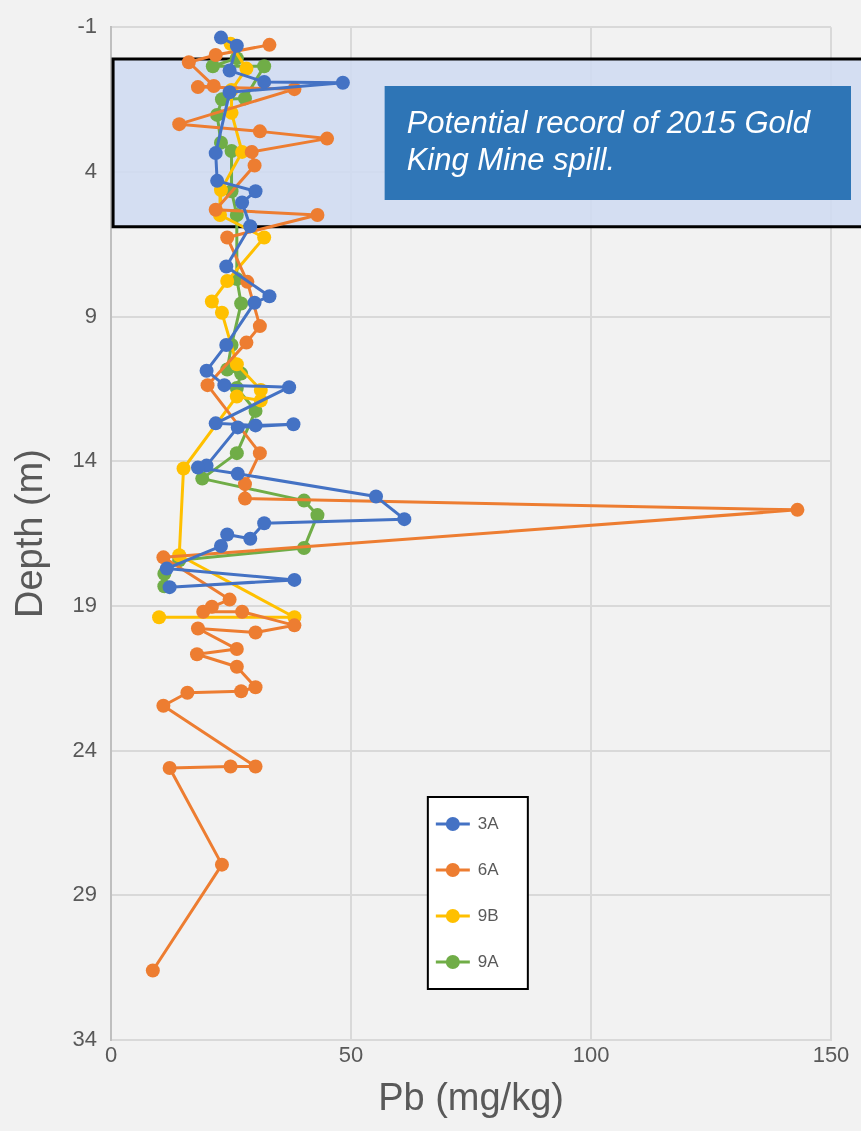  Describe the element at coordinates (85, 749) in the screenshot. I see `y-tick-label: 24` at that location.